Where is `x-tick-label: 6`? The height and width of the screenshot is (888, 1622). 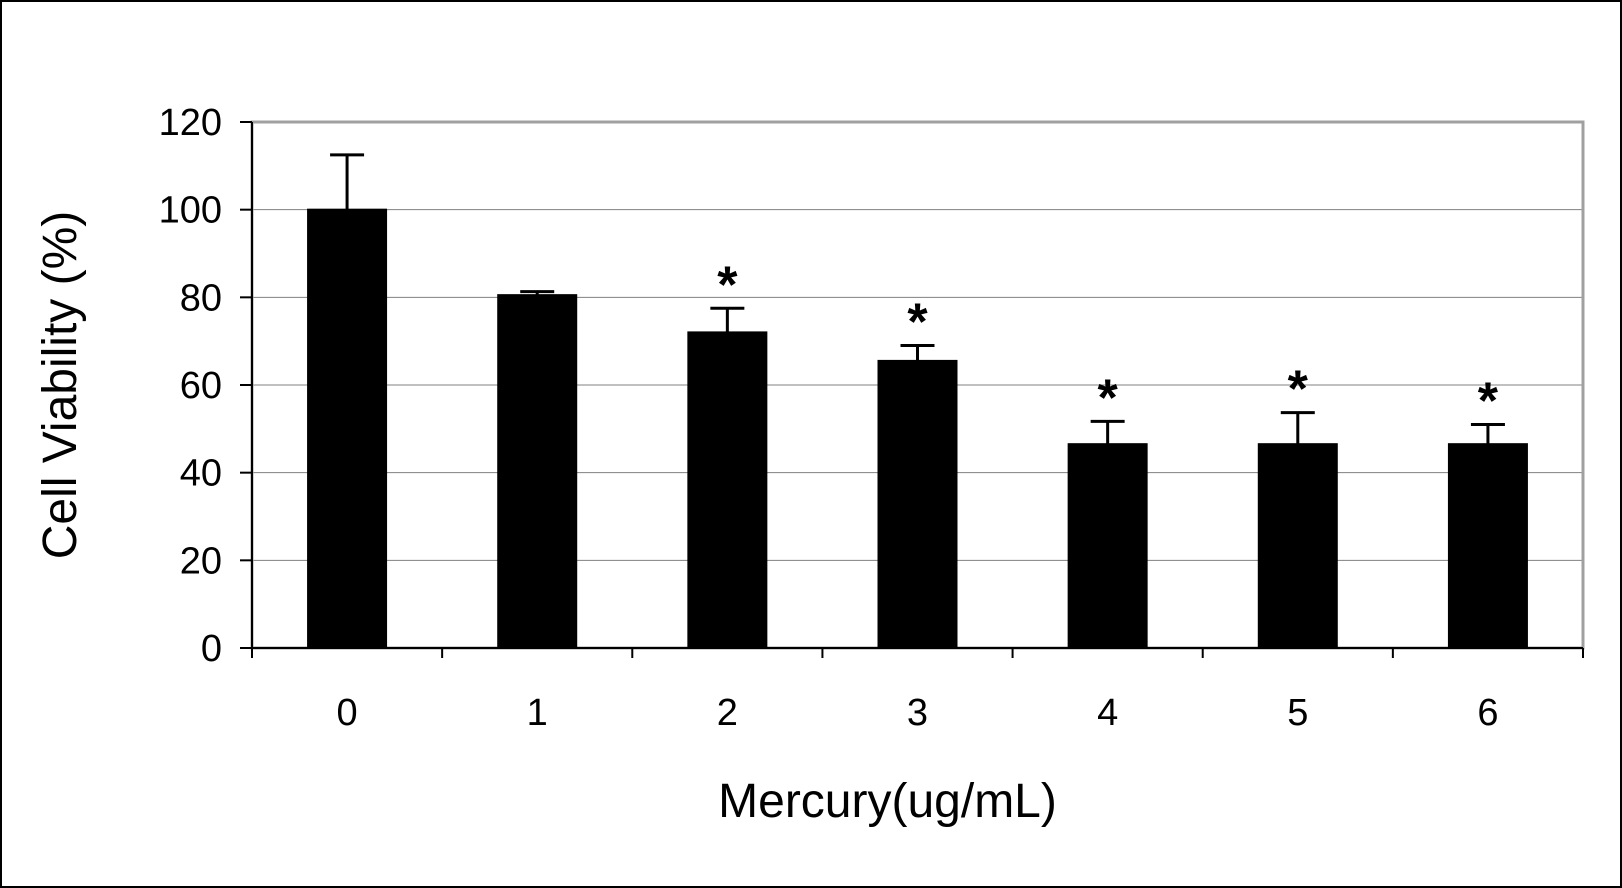
x-tick-label: 6 is located at coordinates (1487, 713).